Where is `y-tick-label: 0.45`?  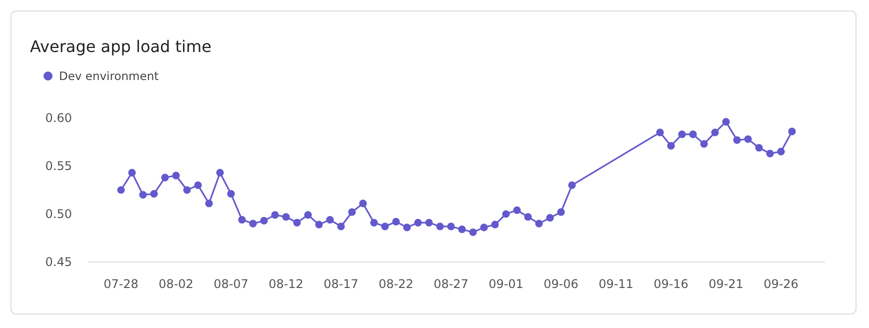
y-tick-label: 0.45 is located at coordinates (58, 262).